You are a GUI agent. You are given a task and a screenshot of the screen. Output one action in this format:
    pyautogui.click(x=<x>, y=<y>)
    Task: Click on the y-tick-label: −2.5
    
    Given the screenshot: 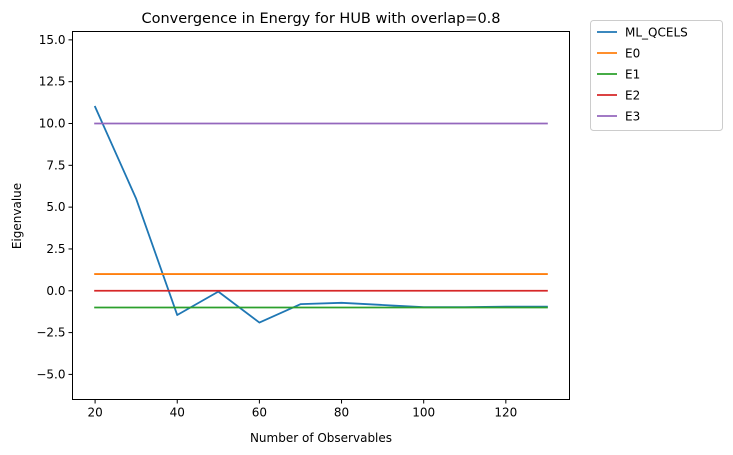 What is the action you would take?
    pyautogui.click(x=50, y=333)
    